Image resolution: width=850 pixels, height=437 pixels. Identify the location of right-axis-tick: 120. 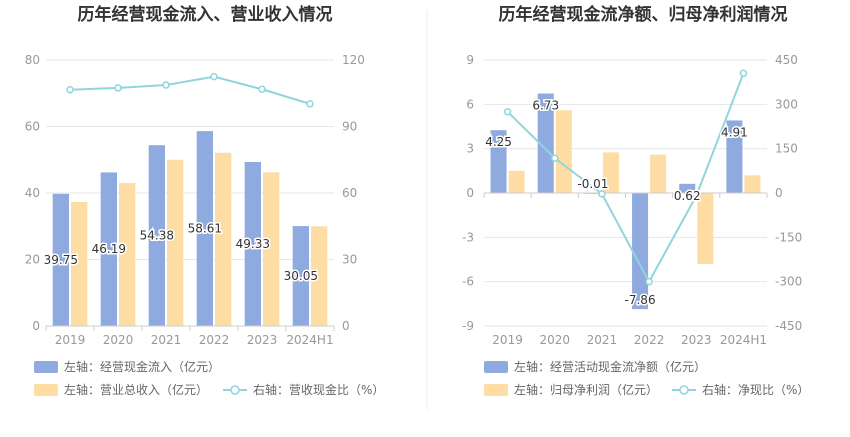
(353, 60).